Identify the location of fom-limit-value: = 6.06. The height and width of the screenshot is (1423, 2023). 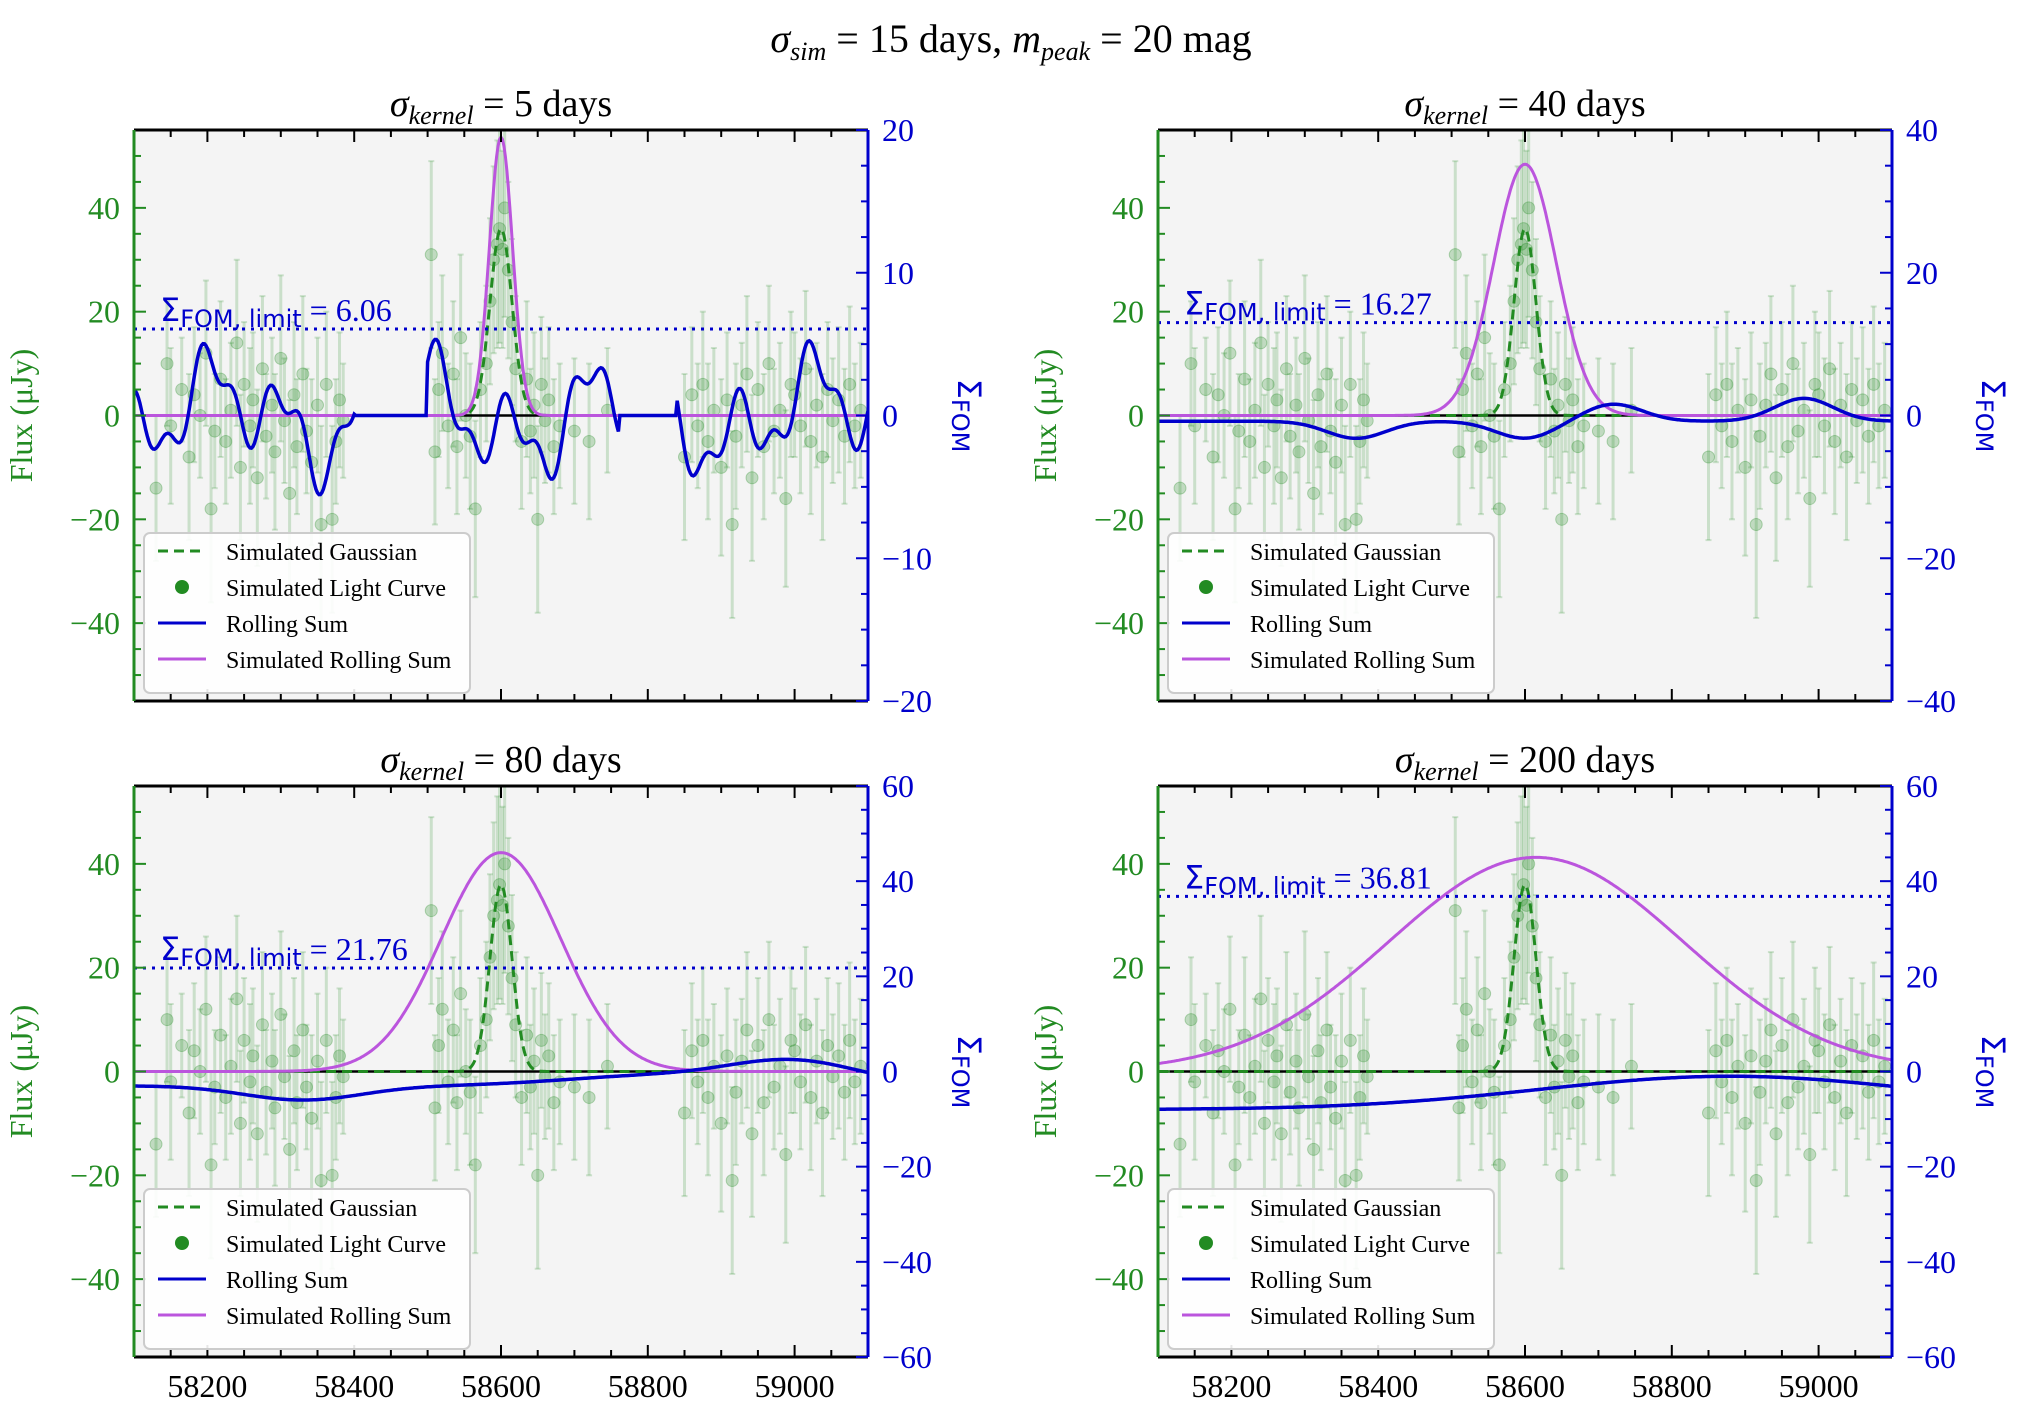
(347, 310).